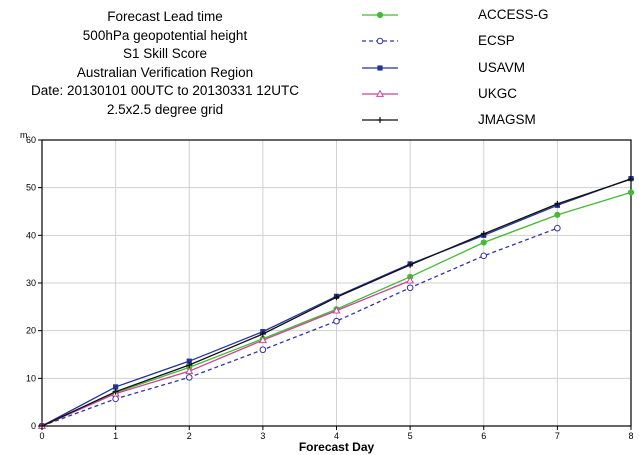  Describe the element at coordinates (165, 72) in the screenshot. I see `title-line-4: Australian Verification Region` at that location.